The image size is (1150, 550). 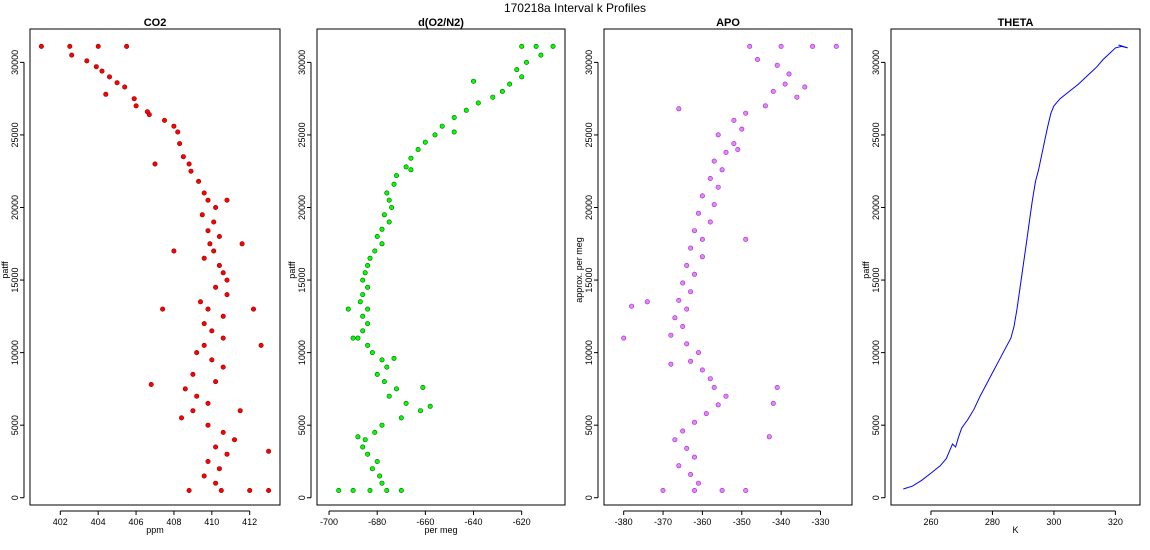 I want to click on o2n2-y-tick-label: 25000, so click(x=302, y=134).